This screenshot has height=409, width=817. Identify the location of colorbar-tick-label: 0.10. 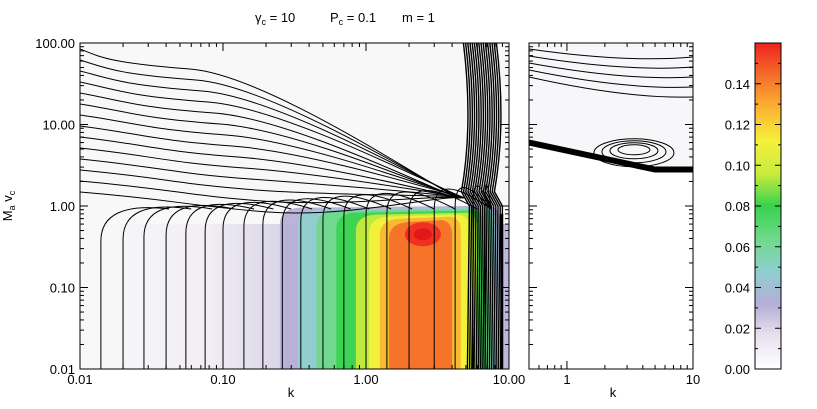
(737, 165).